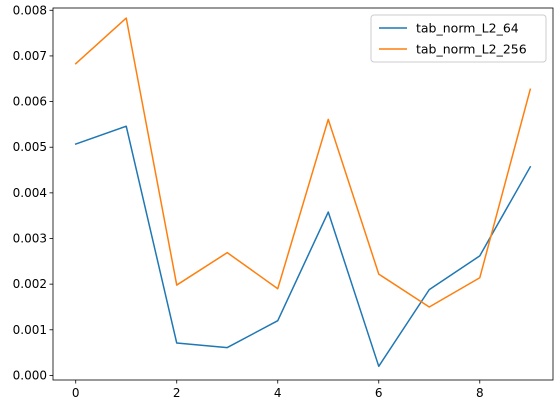  I want to click on y-tick-label: 0.008, so click(30, 10).